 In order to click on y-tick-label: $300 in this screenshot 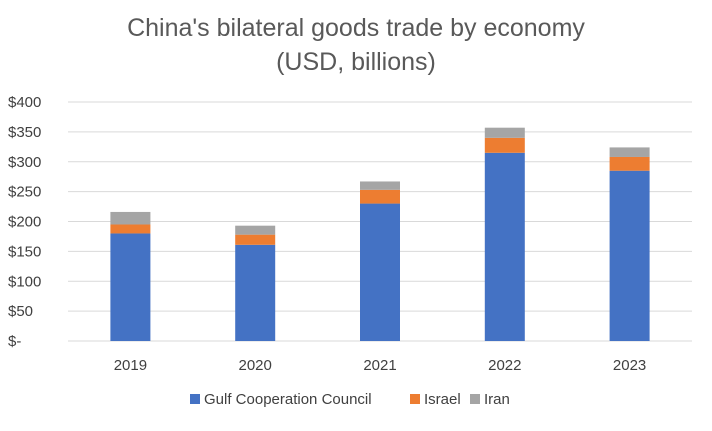, I will do `click(24, 162)`.